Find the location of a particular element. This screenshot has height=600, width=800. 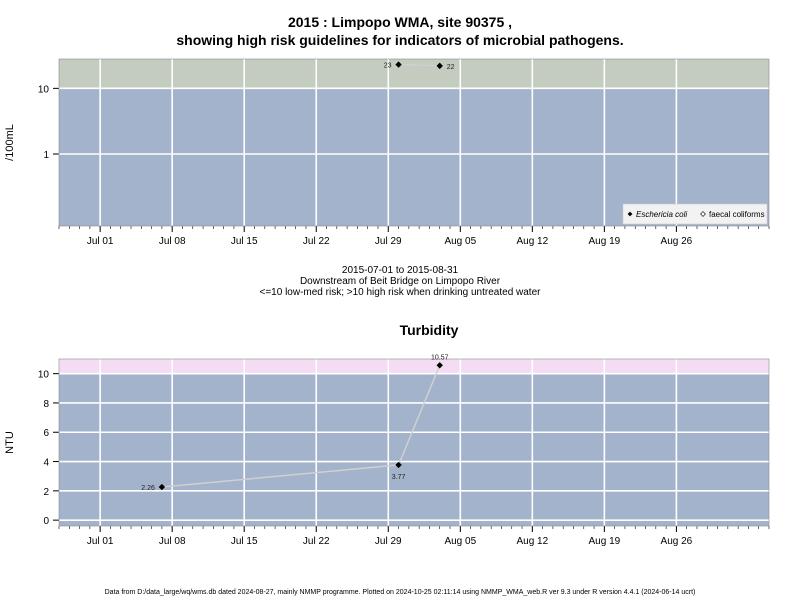

series-line is located at coordinates (419, 65).